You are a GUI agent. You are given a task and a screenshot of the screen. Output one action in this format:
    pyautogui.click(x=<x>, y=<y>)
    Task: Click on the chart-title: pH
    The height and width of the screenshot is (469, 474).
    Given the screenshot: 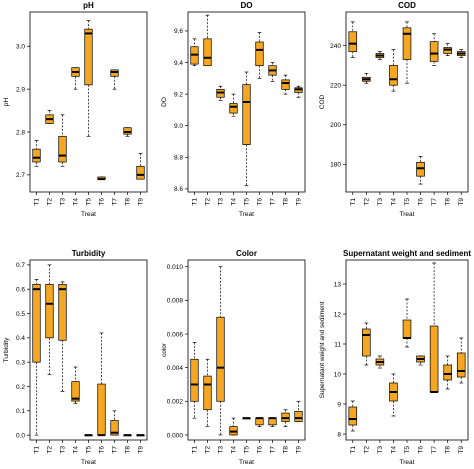 What is the action you would take?
    pyautogui.click(x=88, y=5)
    